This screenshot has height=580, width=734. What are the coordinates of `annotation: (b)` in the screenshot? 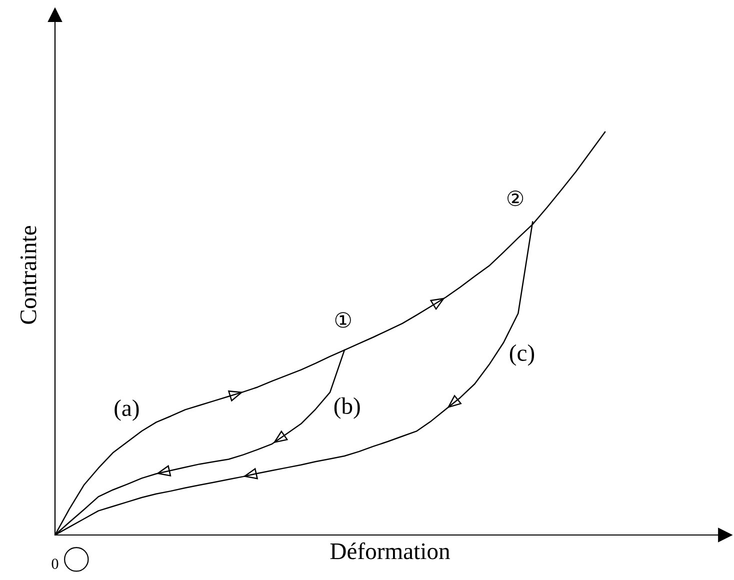 It's located at (347, 408).